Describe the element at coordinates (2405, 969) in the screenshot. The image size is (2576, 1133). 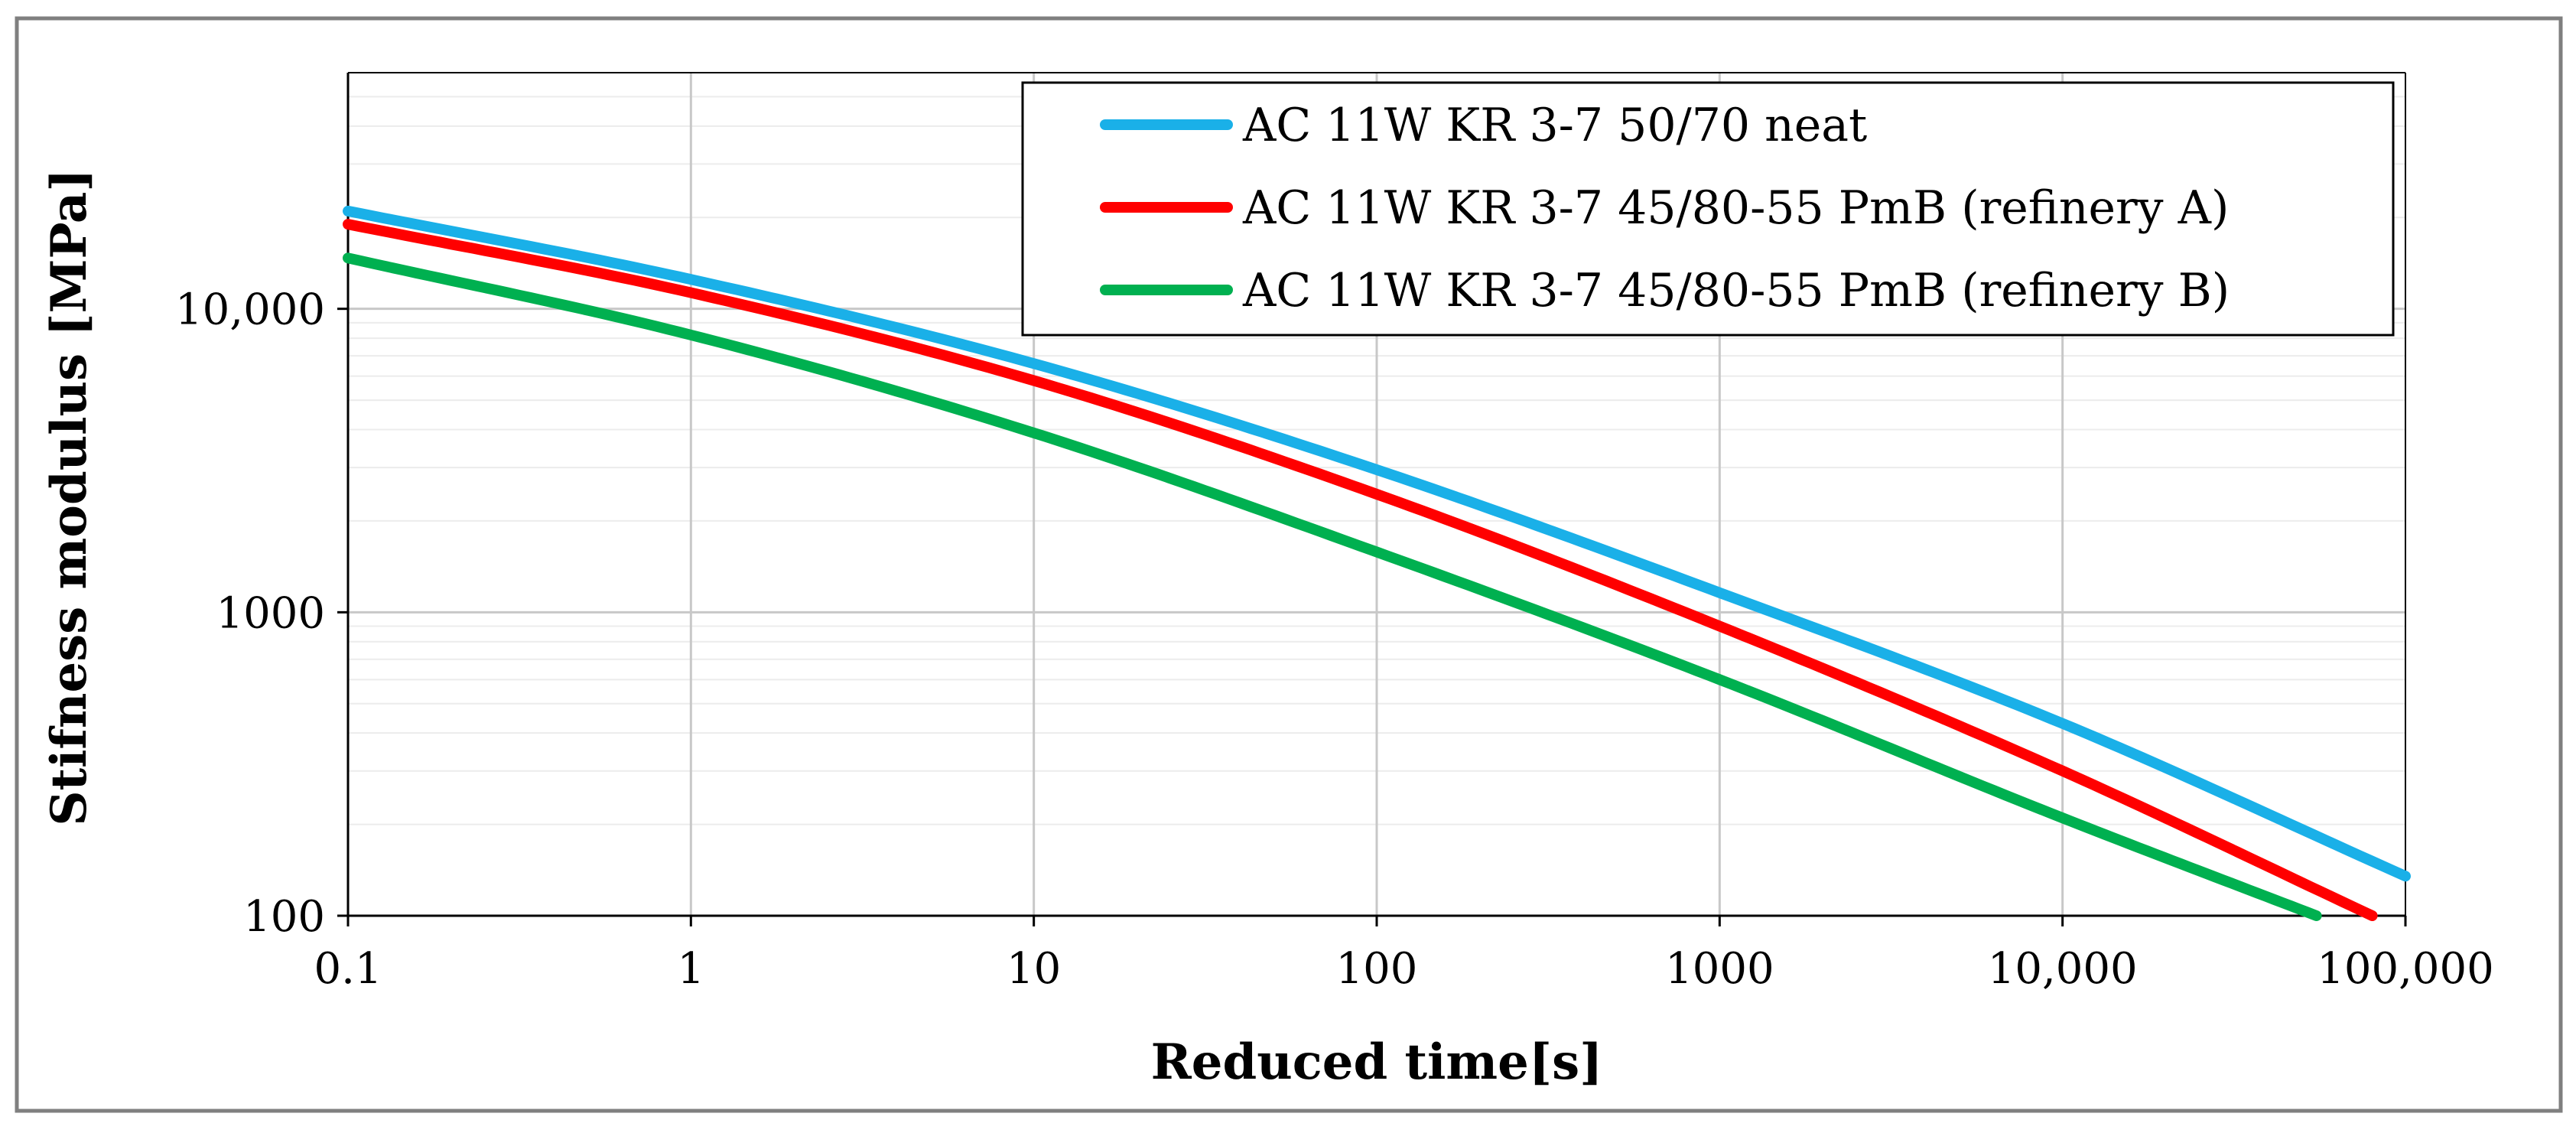
I see `x-tick-label: 100,000` at that location.